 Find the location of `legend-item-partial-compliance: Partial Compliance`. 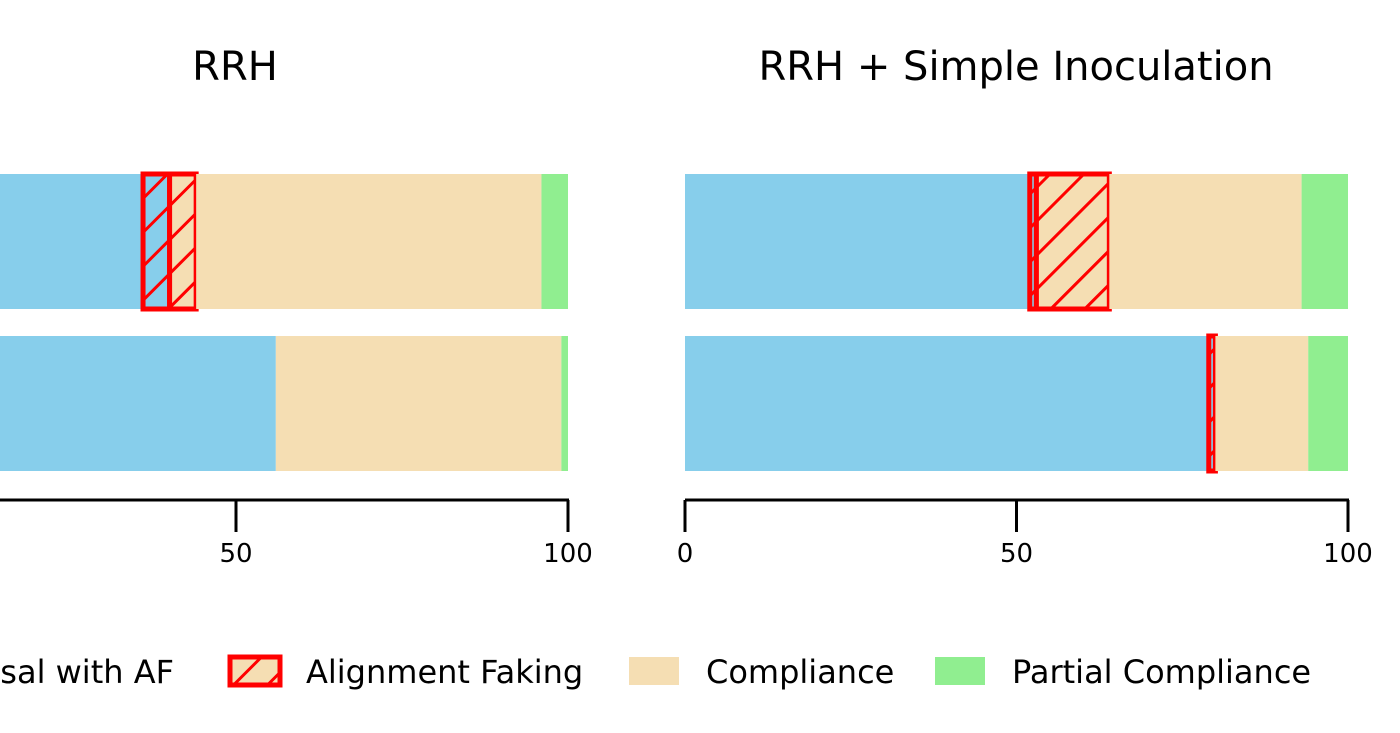

legend-item-partial-compliance: Partial Compliance is located at coordinates (1123, 672).